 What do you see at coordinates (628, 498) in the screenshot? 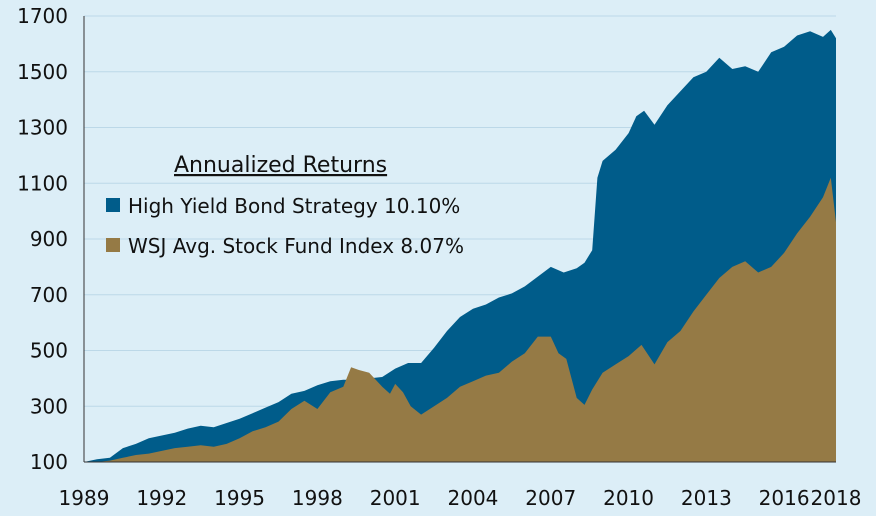
I see `x-tick-label-2010: 2010` at bounding box center [628, 498].